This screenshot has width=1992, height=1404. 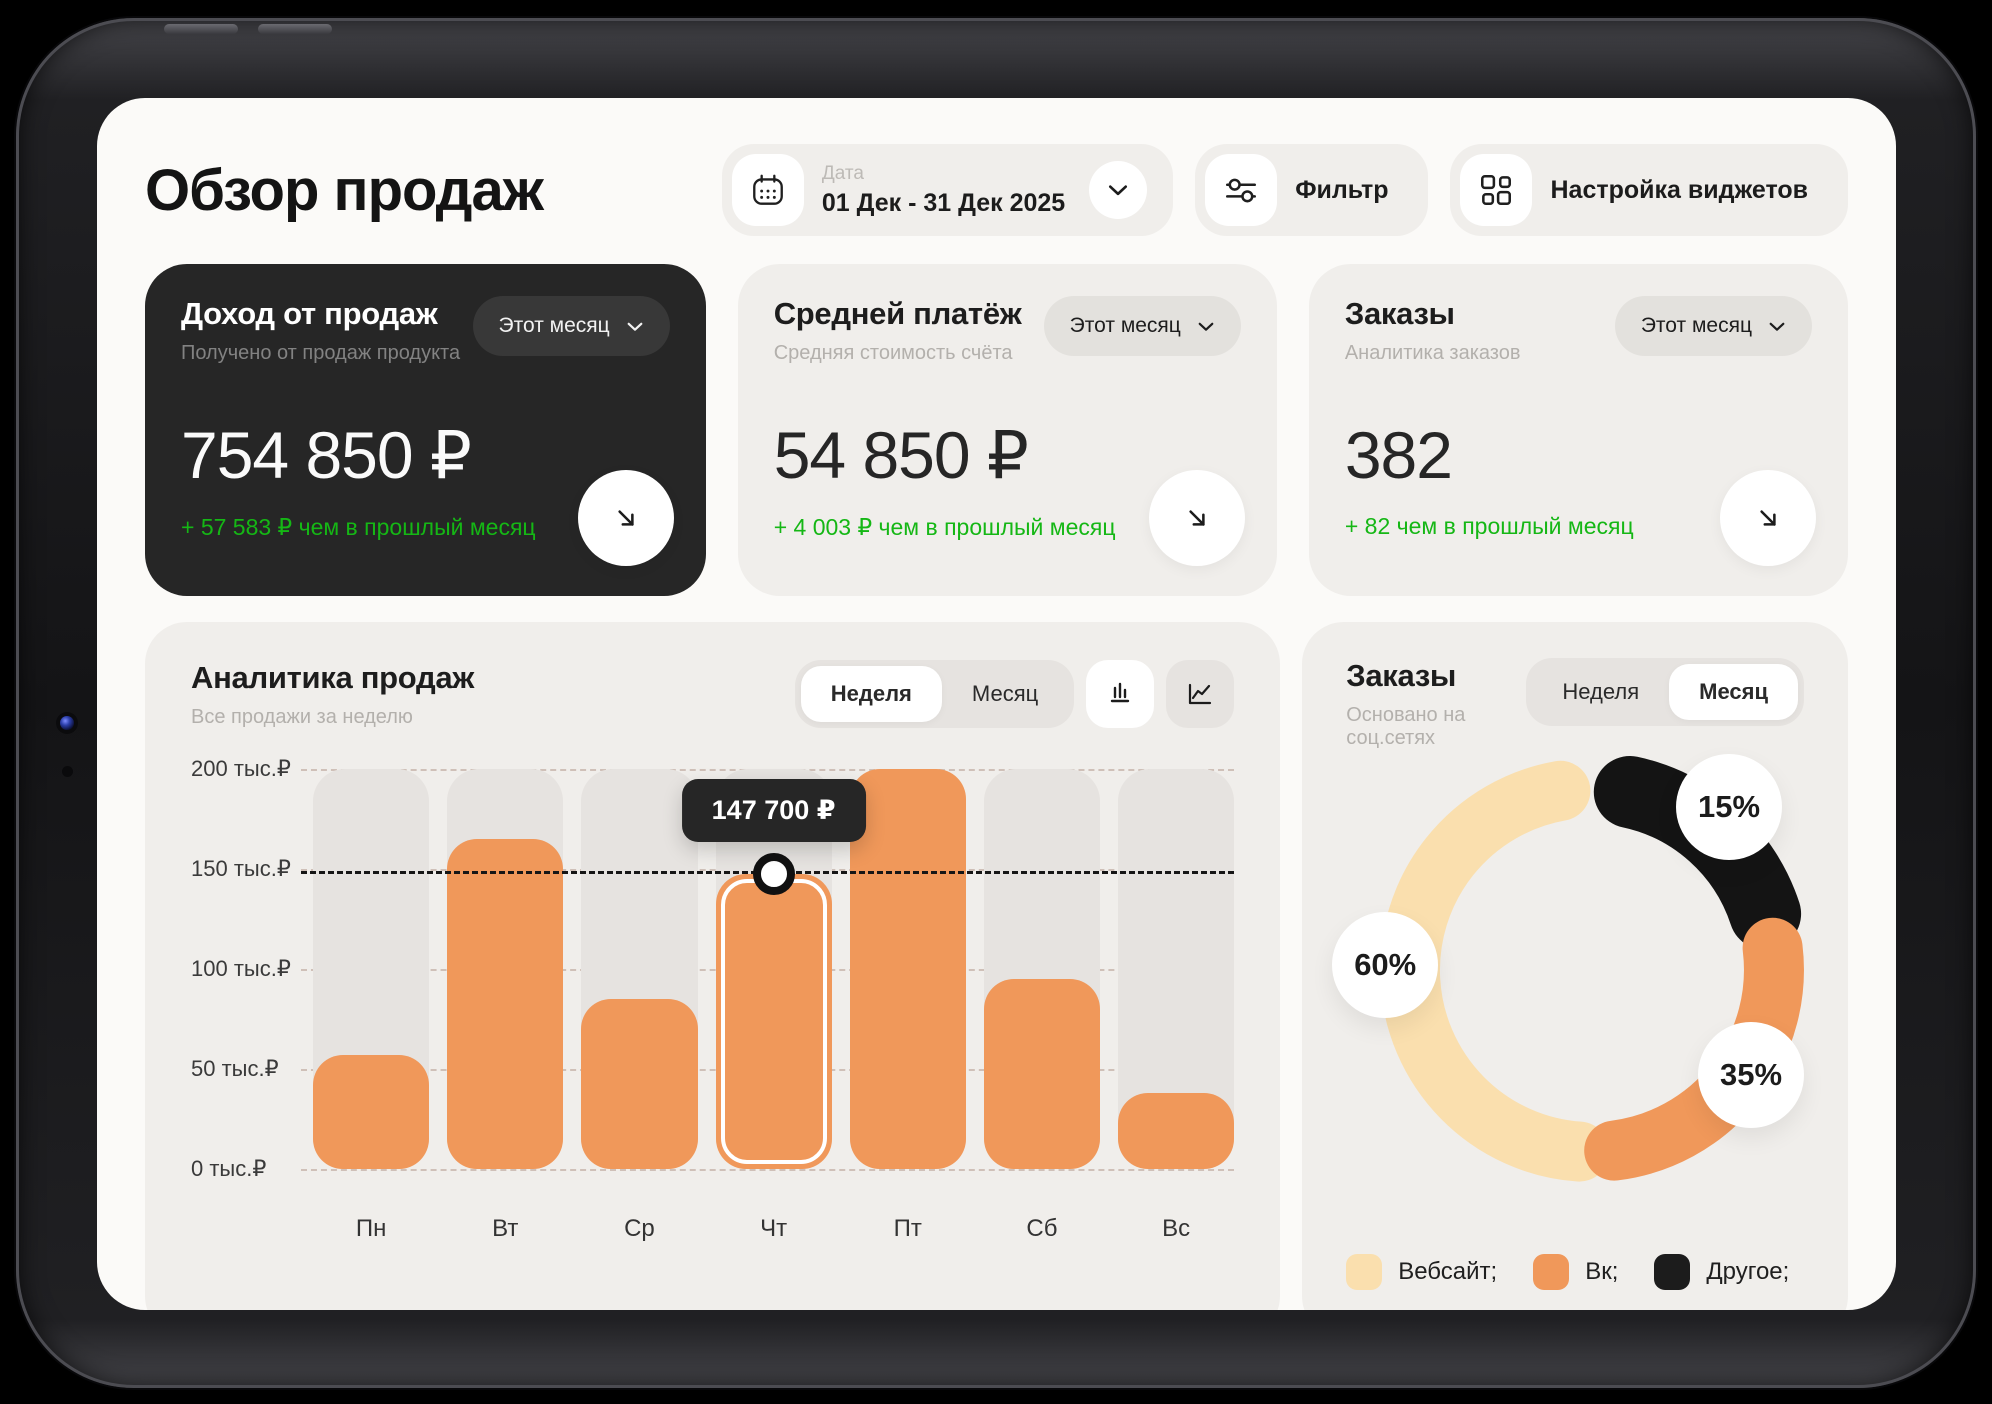 What do you see at coordinates (901, 455) in the screenshot?
I see `stat-value: 54 850 ₽` at bounding box center [901, 455].